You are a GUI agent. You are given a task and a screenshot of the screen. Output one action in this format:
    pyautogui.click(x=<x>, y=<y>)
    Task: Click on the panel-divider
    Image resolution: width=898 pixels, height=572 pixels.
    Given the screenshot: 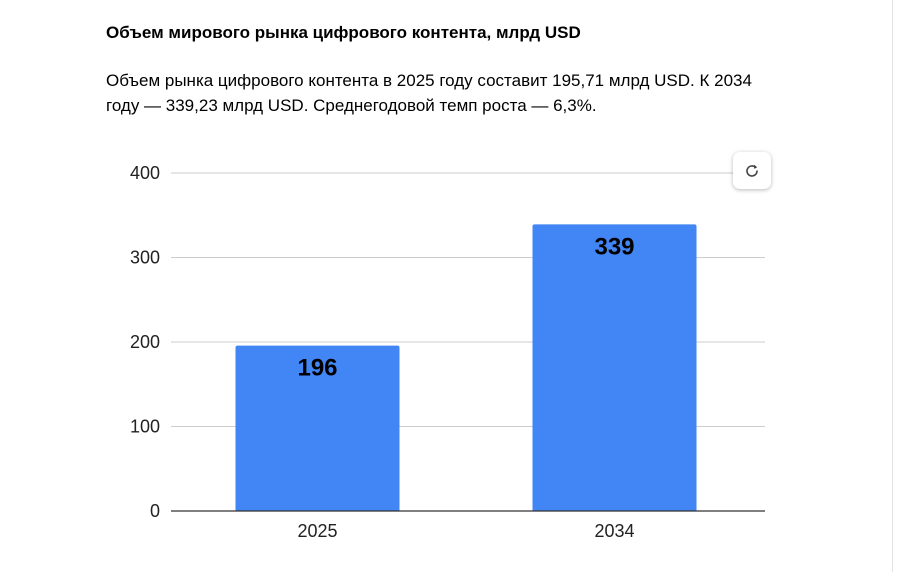 What is the action you would take?
    pyautogui.click(x=892, y=286)
    